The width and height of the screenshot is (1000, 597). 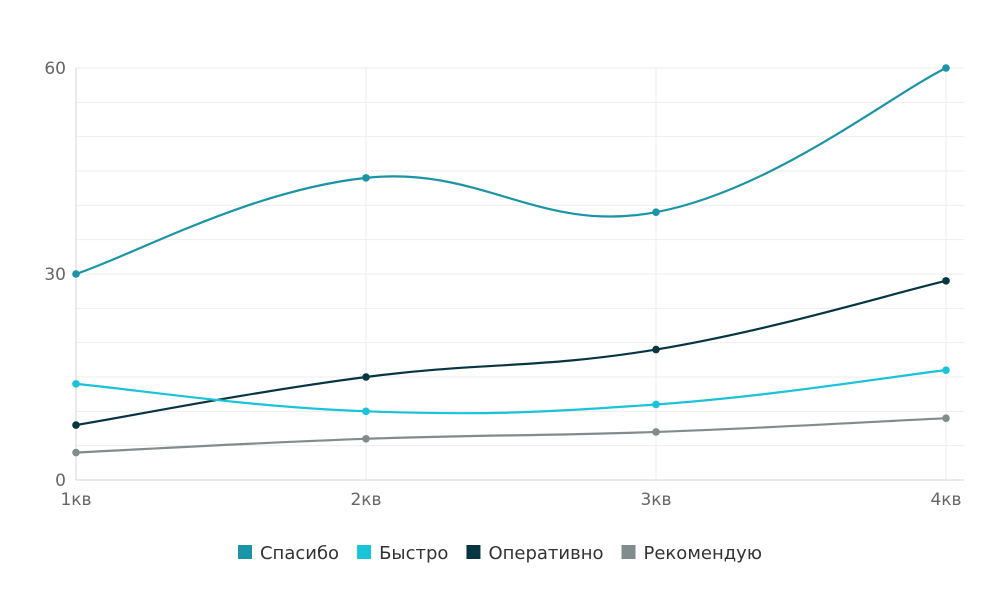 What do you see at coordinates (55, 275) in the screenshot?
I see `y-tick-label: 30` at bounding box center [55, 275].